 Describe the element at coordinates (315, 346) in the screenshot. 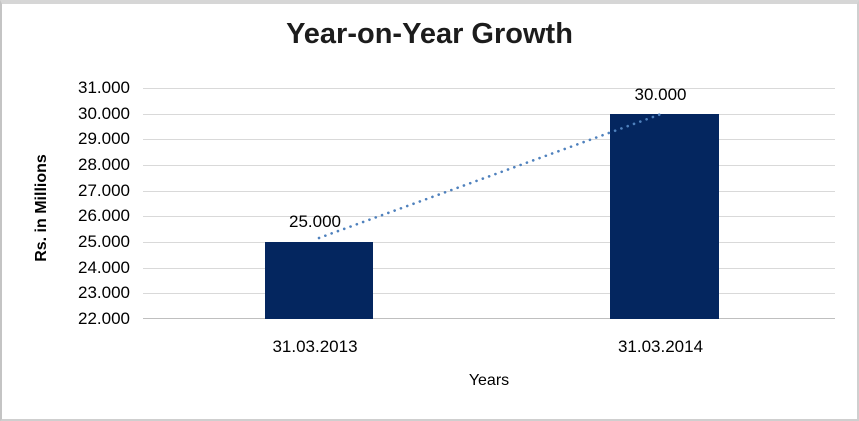

I see `x-tick-label-2013: 31.03.2013` at that location.